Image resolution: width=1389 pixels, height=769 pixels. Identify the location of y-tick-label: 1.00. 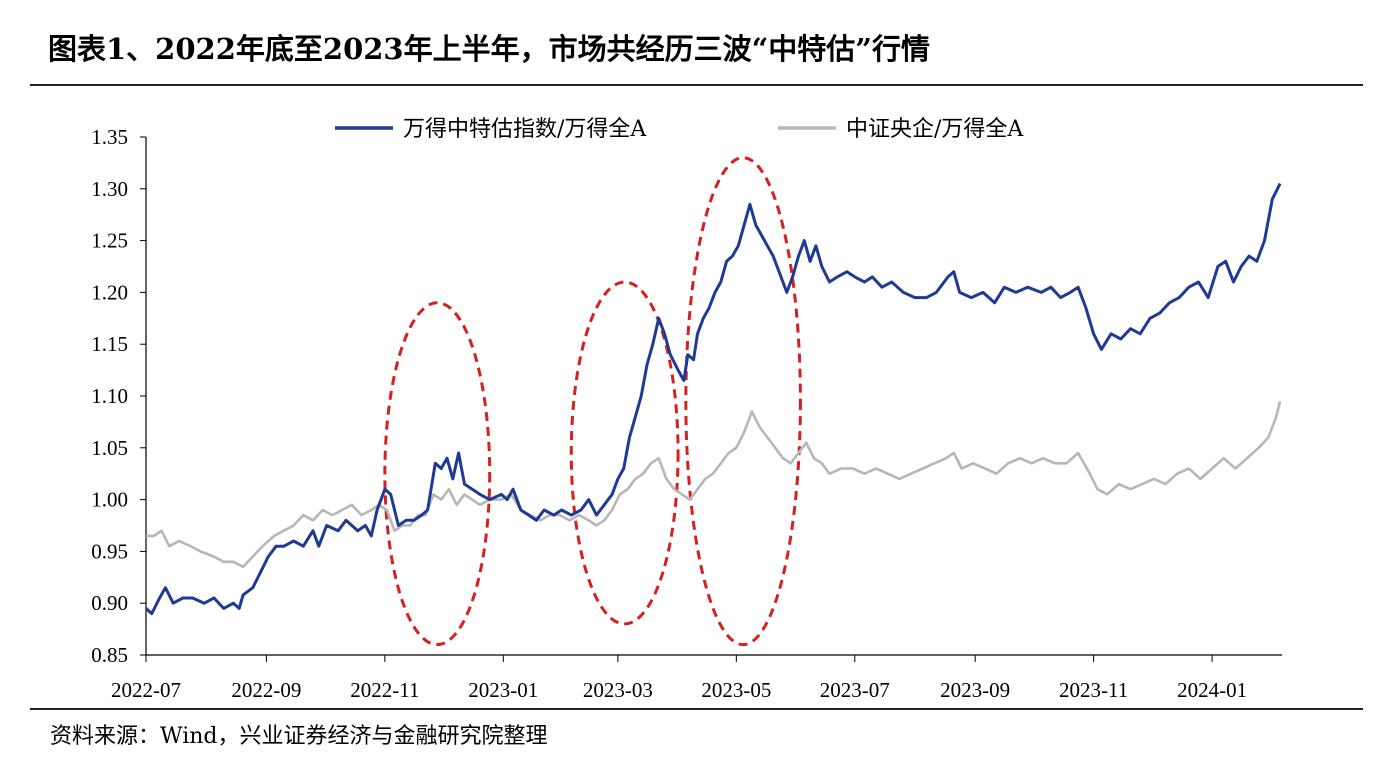
(109, 500).